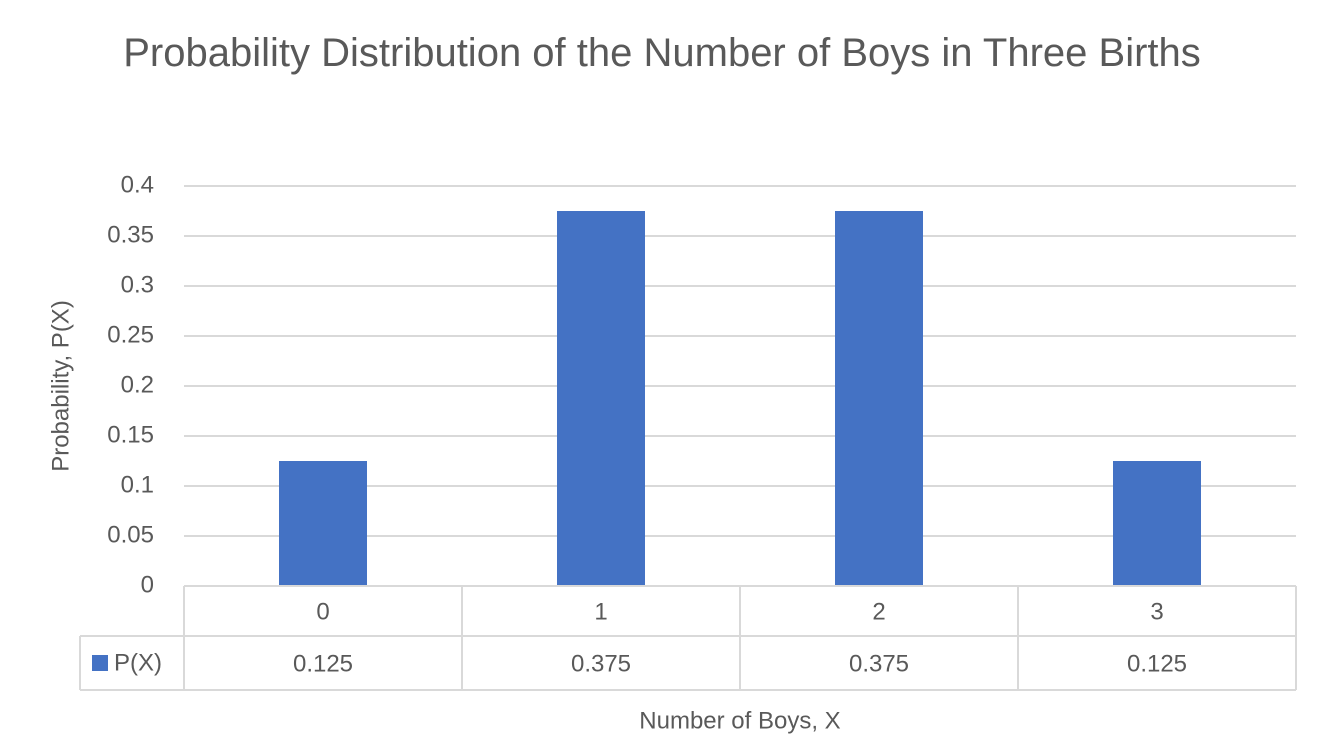 The width and height of the screenshot is (1324, 755). Describe the element at coordinates (138, 662) in the screenshot. I see `legend-label: P(X)` at that location.